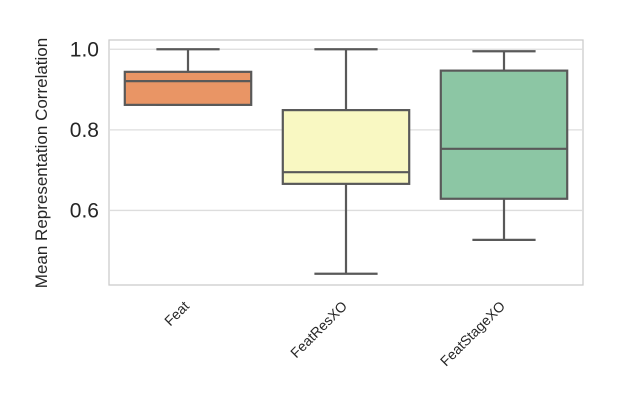 The height and width of the screenshot is (415, 623). I want to click on x-tick-labels: Feat FeatResXO FeatStageXO, so click(334, 333).